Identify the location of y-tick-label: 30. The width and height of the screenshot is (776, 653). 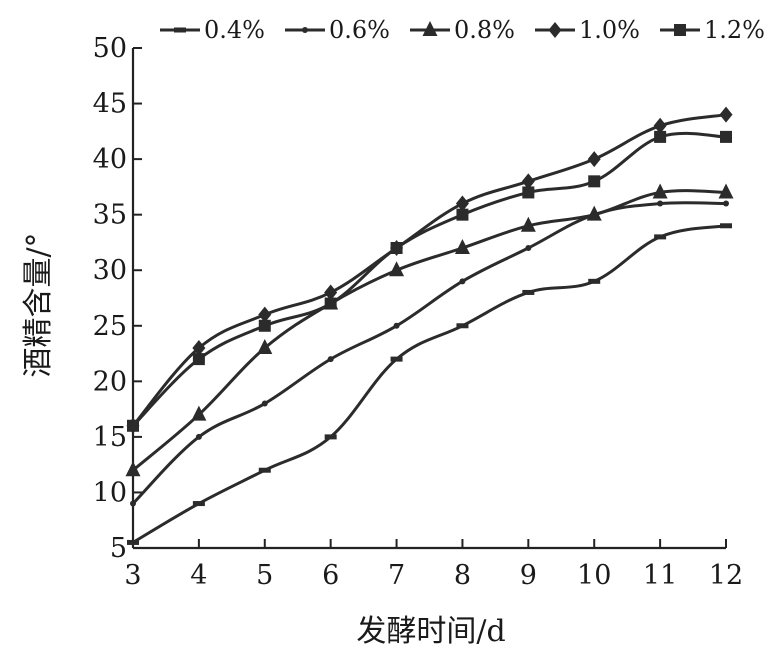
(110, 270).